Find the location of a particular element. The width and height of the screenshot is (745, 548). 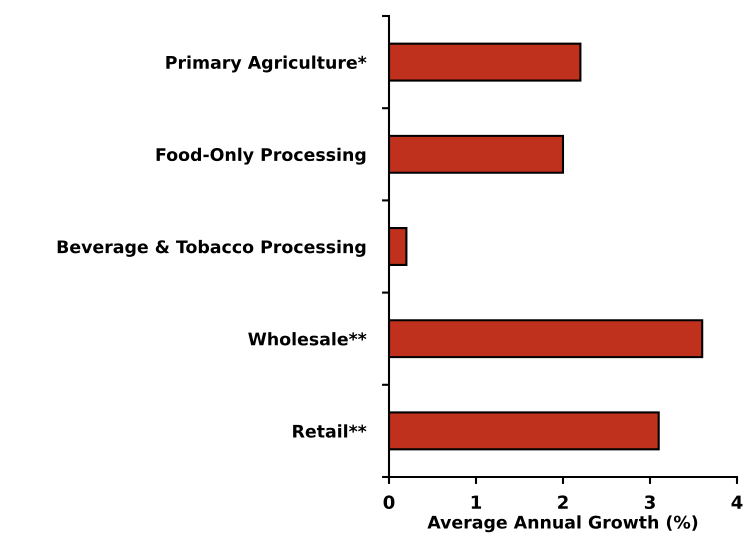

y-tick-label: Wholesale** is located at coordinates (307, 339).